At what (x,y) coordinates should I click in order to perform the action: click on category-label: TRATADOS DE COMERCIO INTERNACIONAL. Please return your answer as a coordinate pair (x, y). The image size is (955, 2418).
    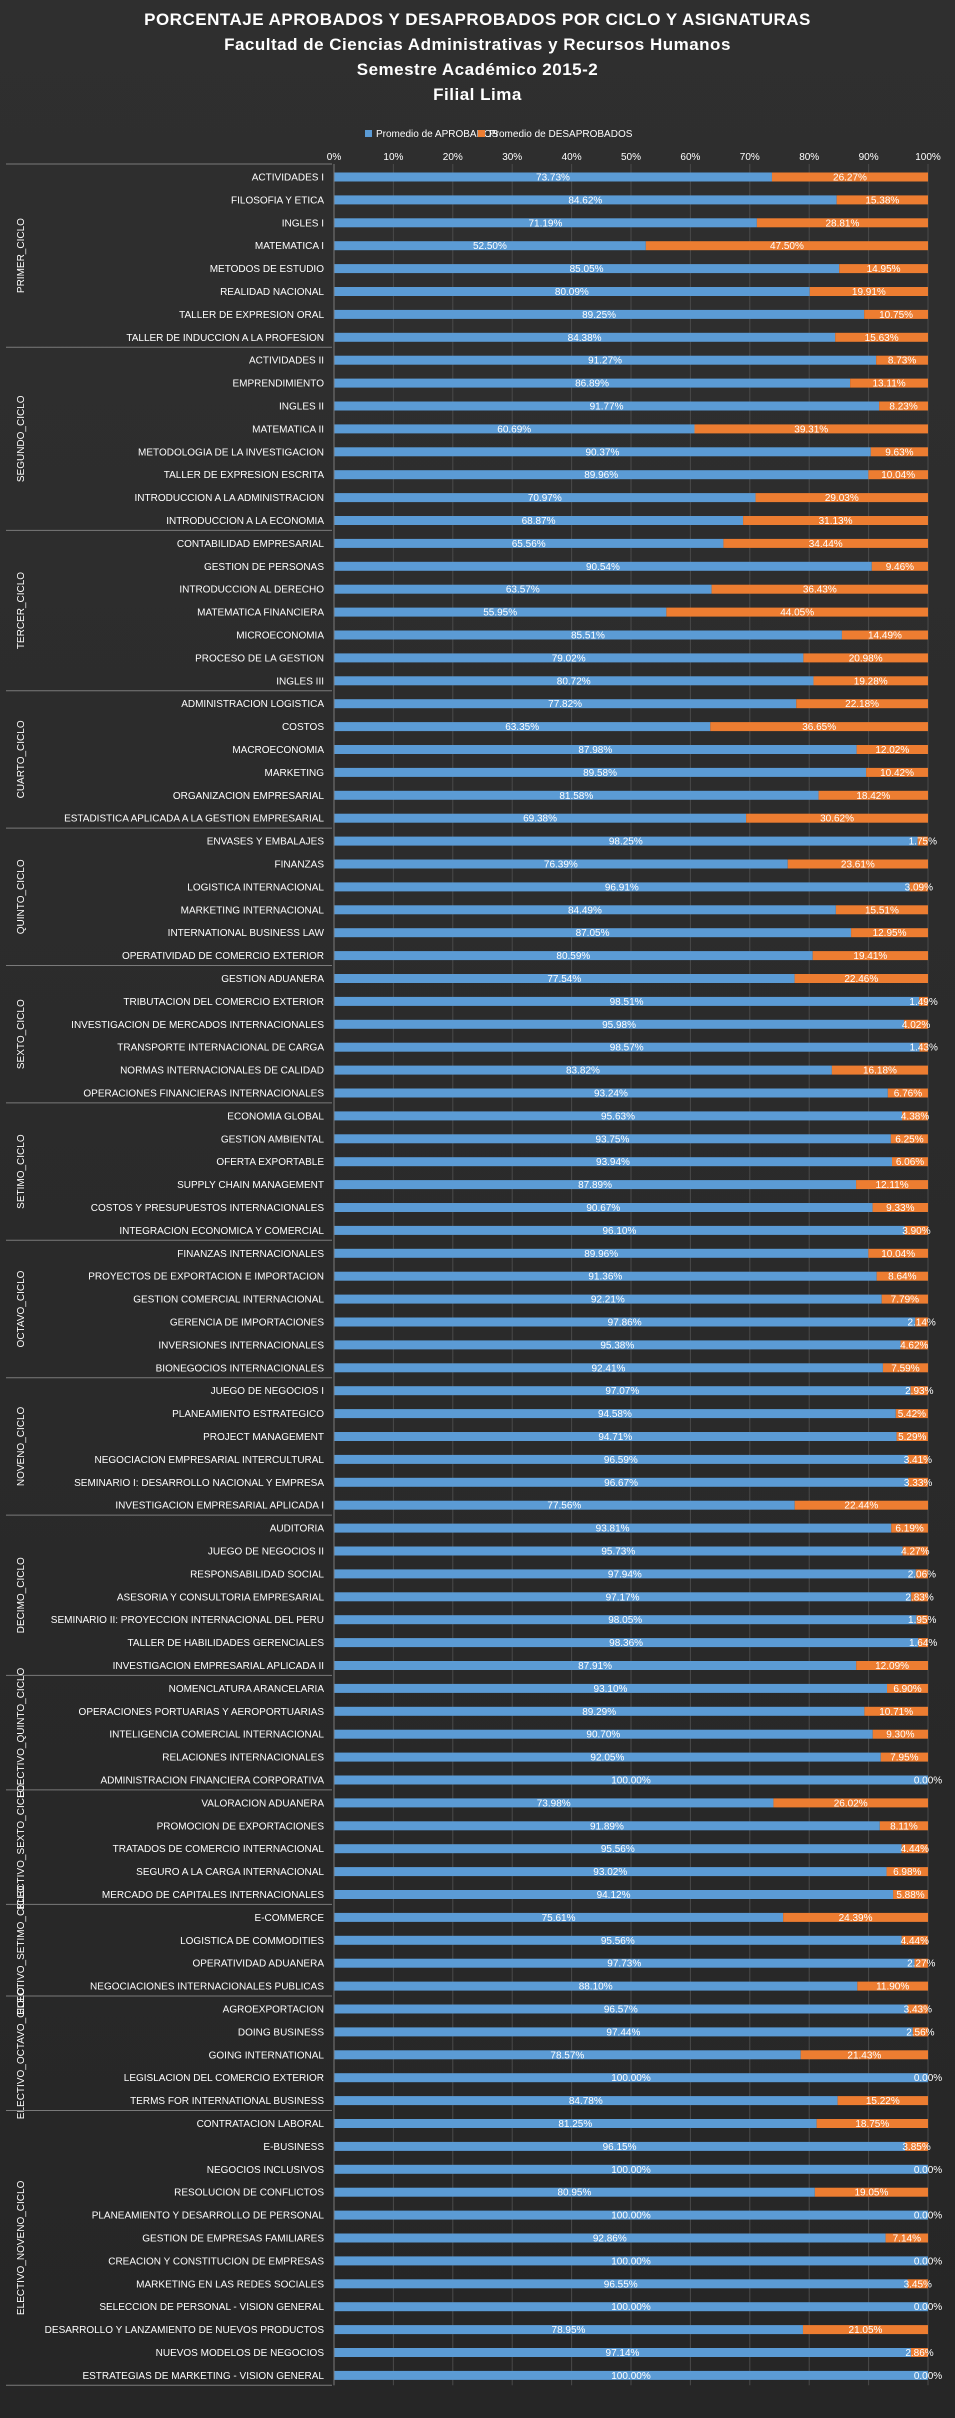
    Looking at the image, I should click on (219, 1849).